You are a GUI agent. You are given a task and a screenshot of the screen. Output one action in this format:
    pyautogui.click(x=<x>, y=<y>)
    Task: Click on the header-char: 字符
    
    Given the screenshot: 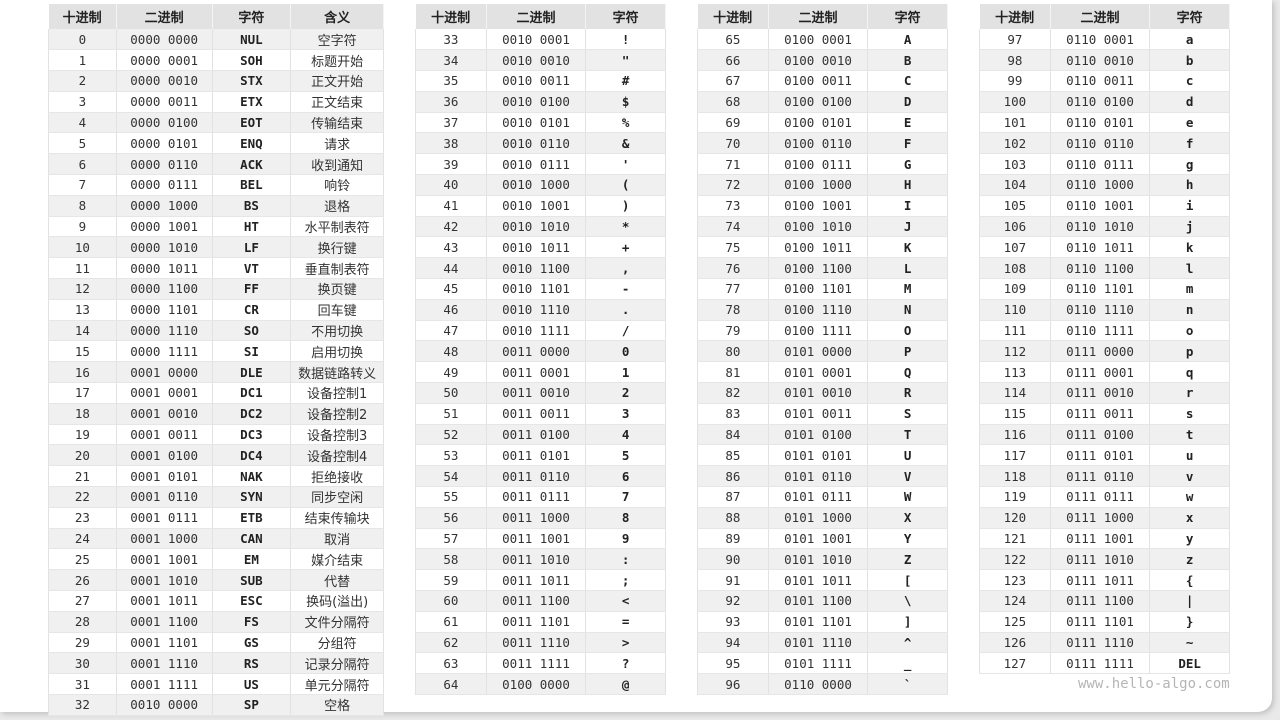 What is the action you would take?
    pyautogui.click(x=252, y=16)
    